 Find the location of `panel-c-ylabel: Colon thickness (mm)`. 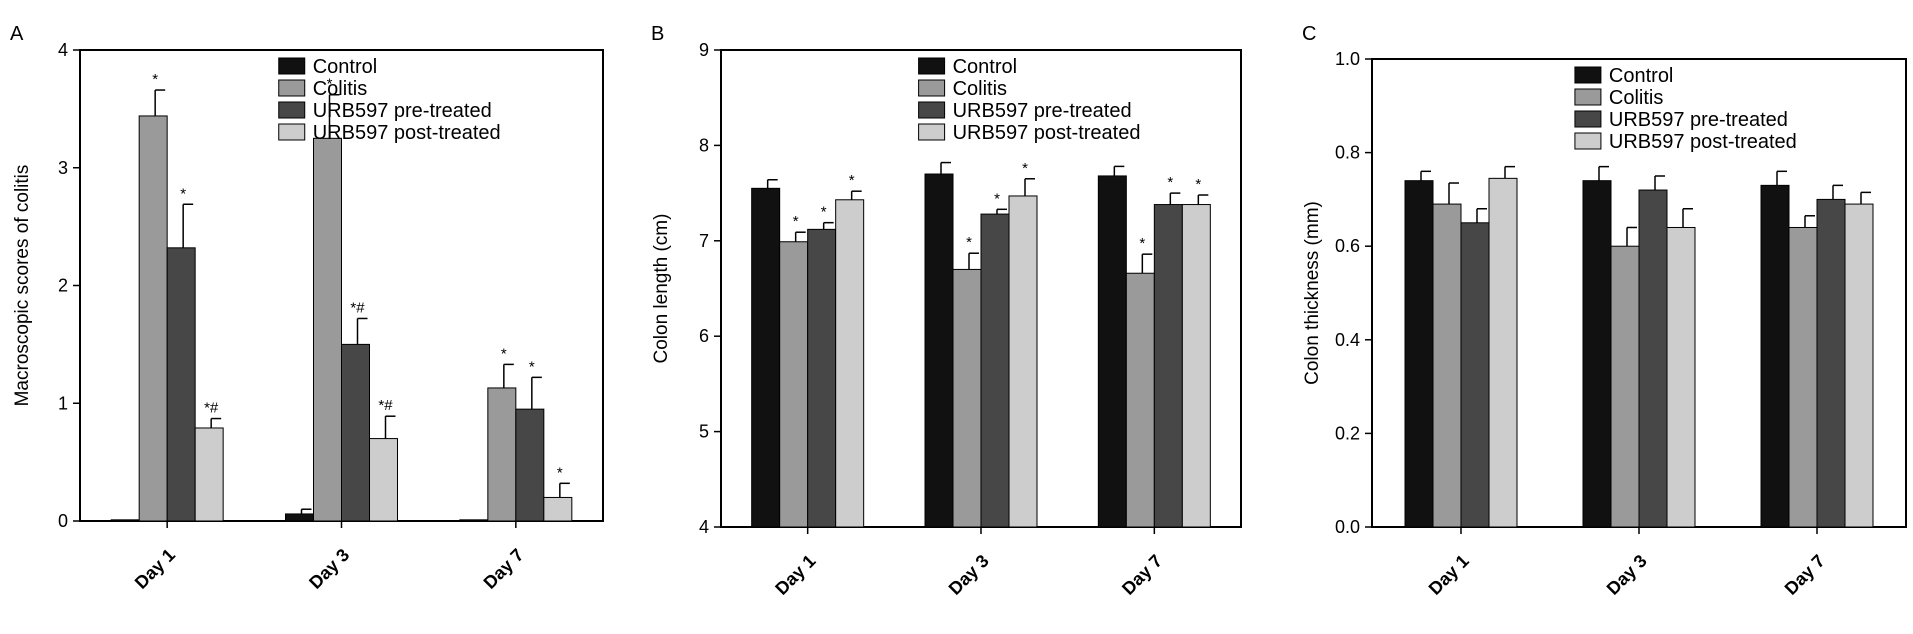

panel-c-ylabel: Colon thickness (mm) is located at coordinates (1312, 293).